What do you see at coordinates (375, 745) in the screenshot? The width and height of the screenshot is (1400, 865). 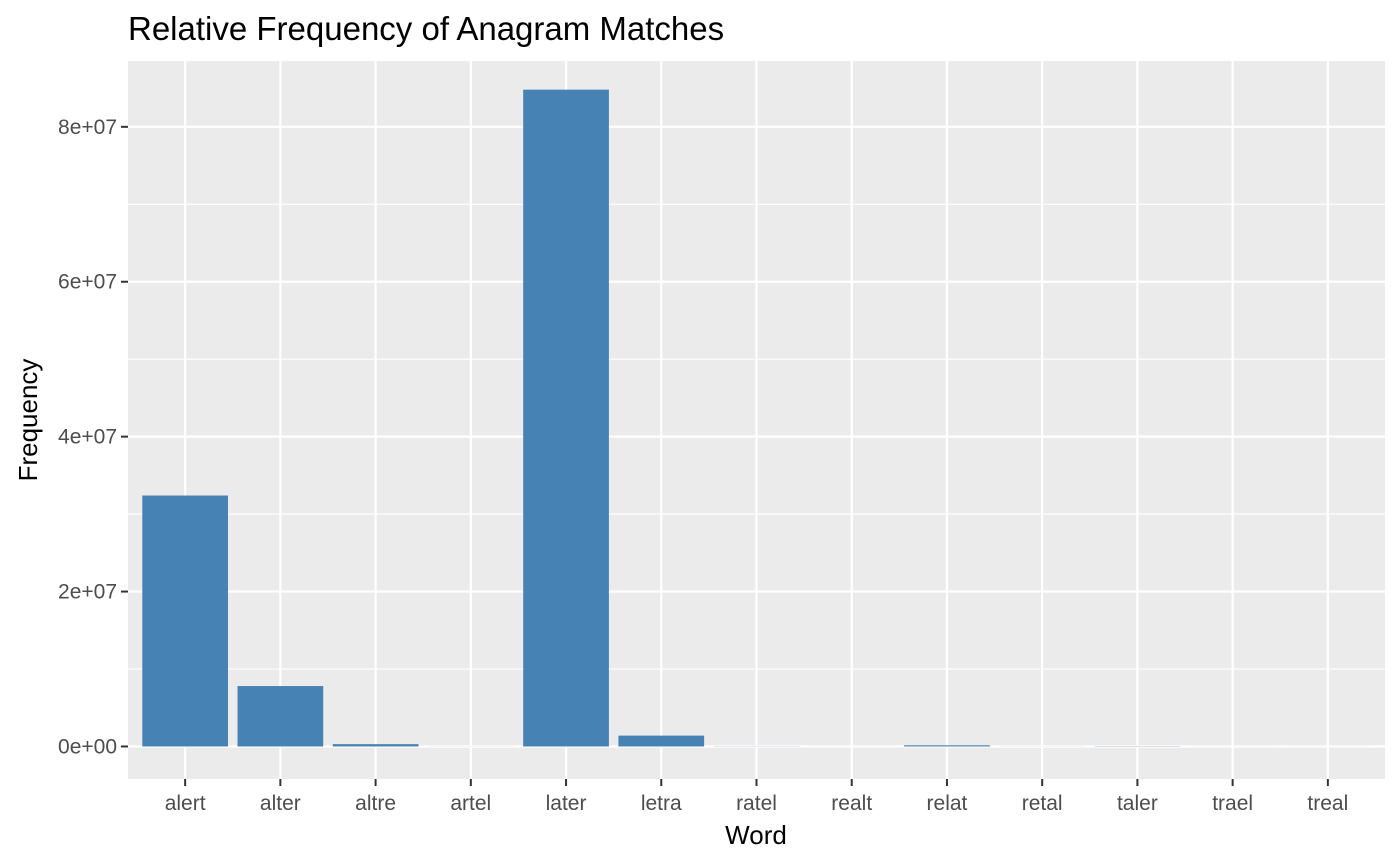 I see `bar-altre` at bounding box center [375, 745].